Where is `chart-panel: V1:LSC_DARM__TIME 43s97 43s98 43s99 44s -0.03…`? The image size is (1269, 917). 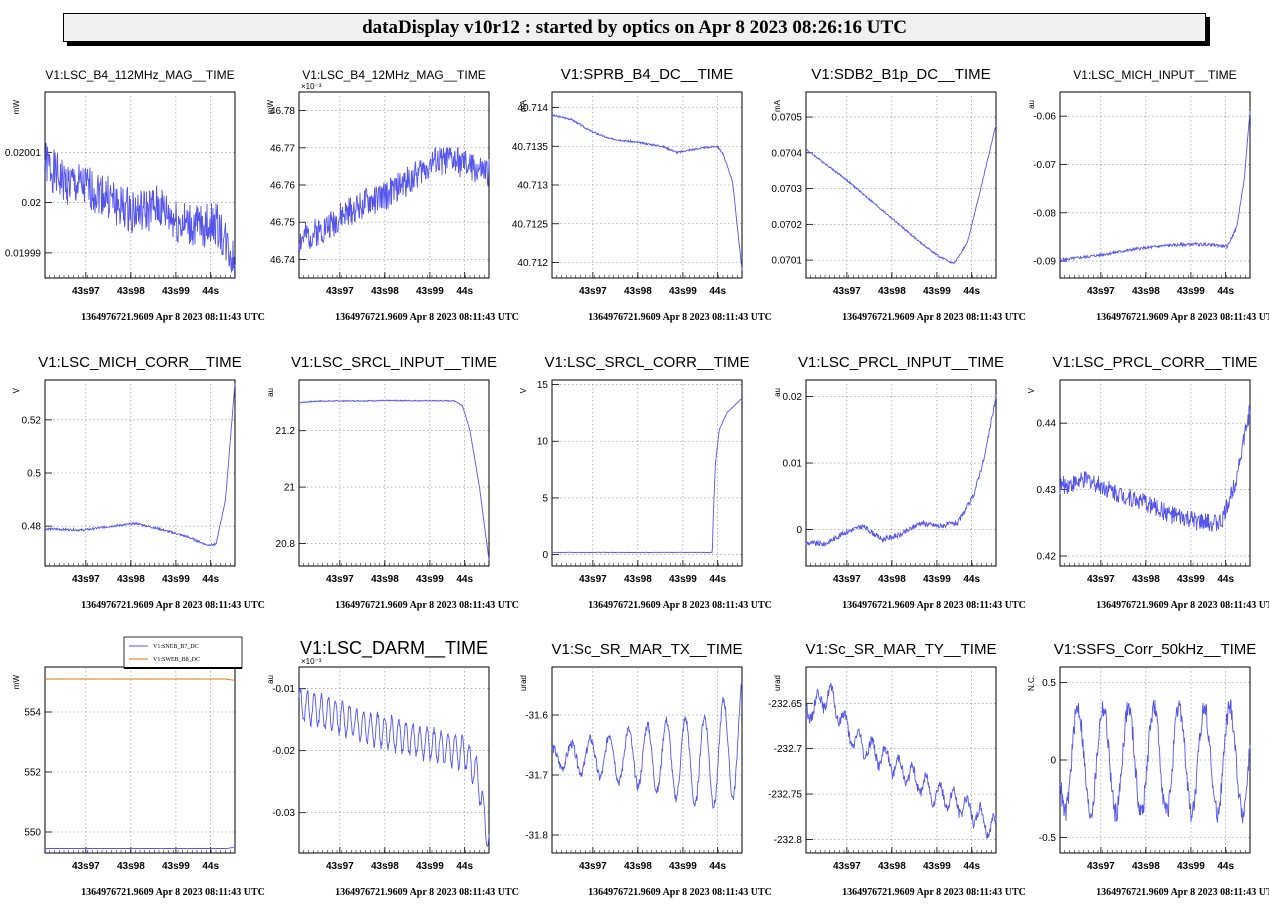 chart-panel: V1:LSC_DARM__TIME 43s97 43s98 43s99 44s -0.03… is located at coordinates (392, 768).